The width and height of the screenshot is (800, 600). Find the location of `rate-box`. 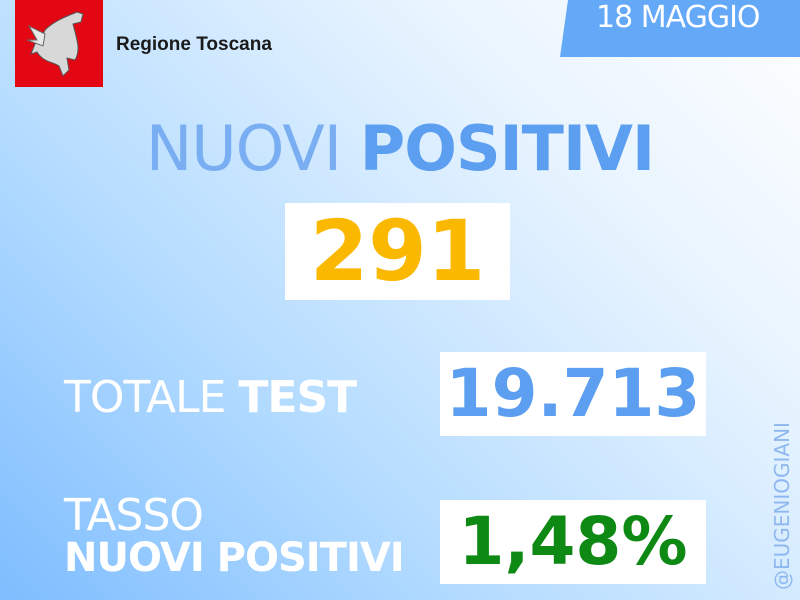

rate-box is located at coordinates (573, 542).